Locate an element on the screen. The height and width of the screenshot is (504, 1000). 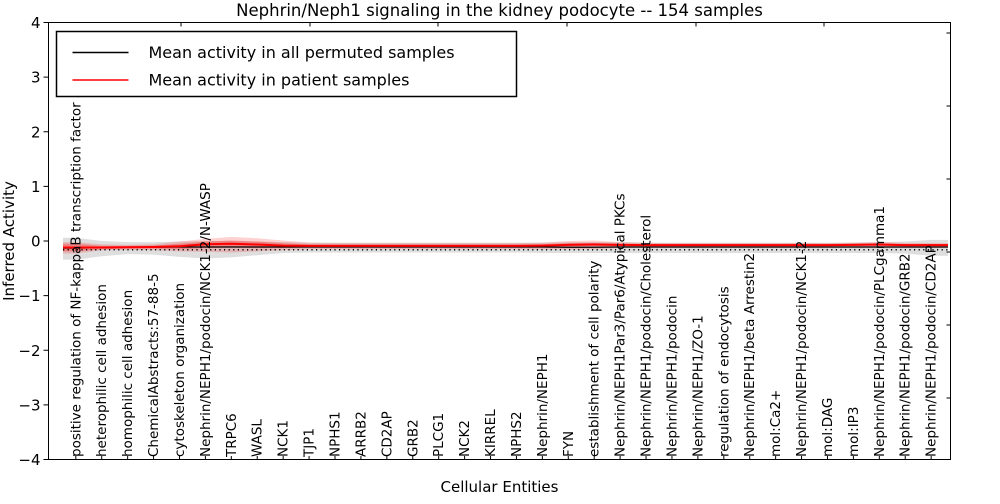
x-tick-label: NPHS1 is located at coordinates (336, 434).